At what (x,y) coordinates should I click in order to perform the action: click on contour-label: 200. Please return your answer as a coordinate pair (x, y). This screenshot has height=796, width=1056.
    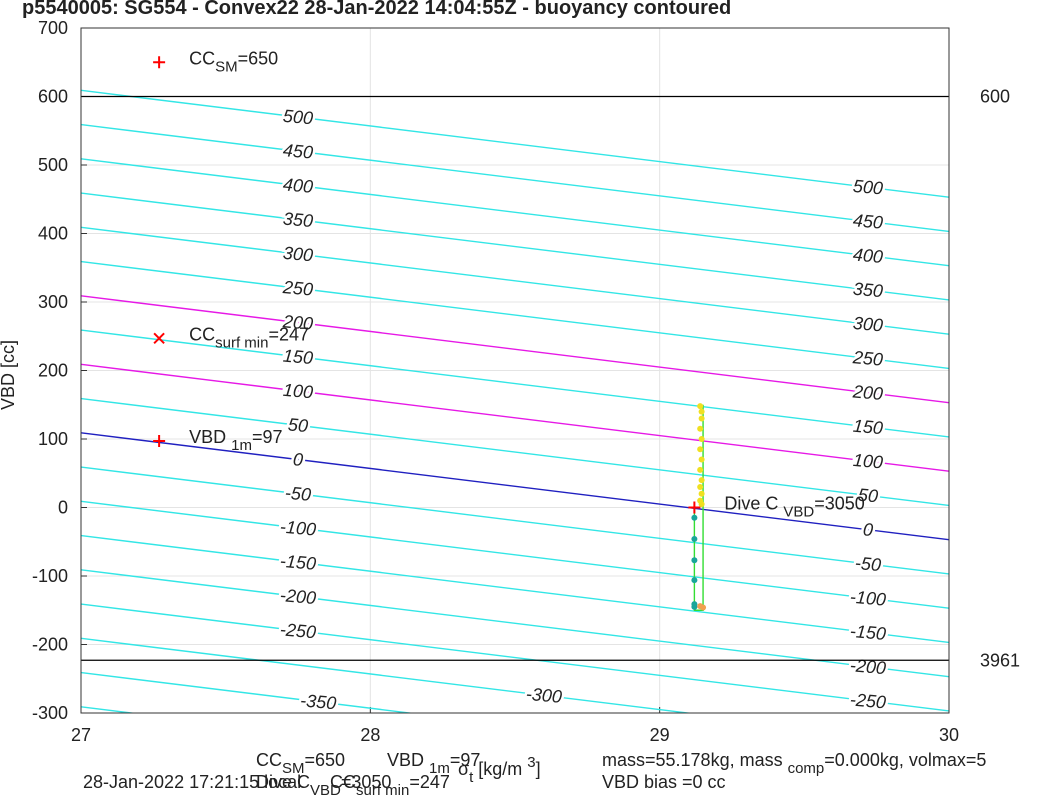
    Looking at the image, I should click on (867, 392).